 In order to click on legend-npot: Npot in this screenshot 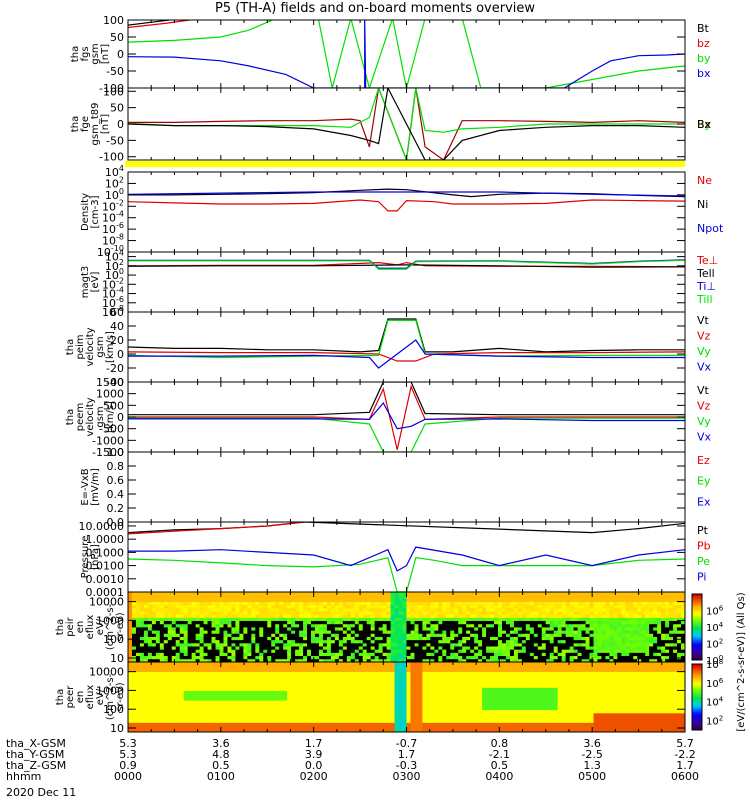, I will do `click(710, 228)`.